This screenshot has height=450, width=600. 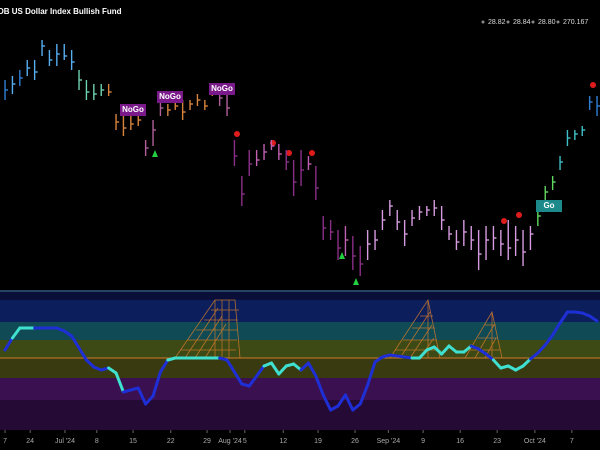 I want to click on x-tick-label: 12, so click(x=283, y=441).